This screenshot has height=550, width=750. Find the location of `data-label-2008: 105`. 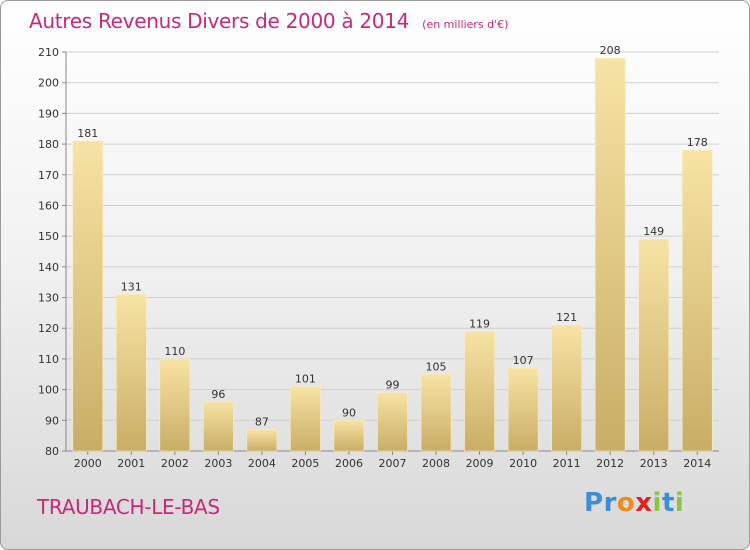

data-label-2008: 105 is located at coordinates (436, 366).